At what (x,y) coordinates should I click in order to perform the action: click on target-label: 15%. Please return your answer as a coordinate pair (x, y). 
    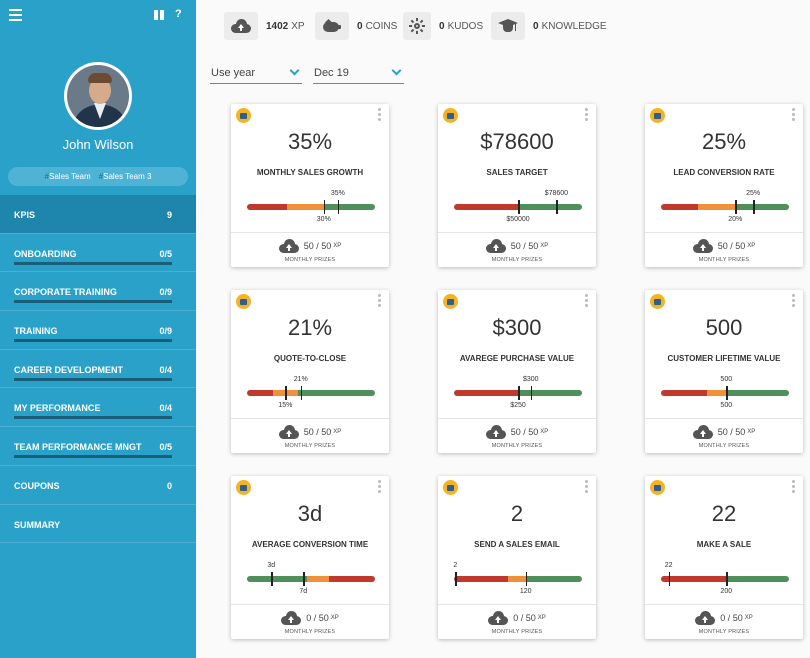
    Looking at the image, I should click on (285, 405).